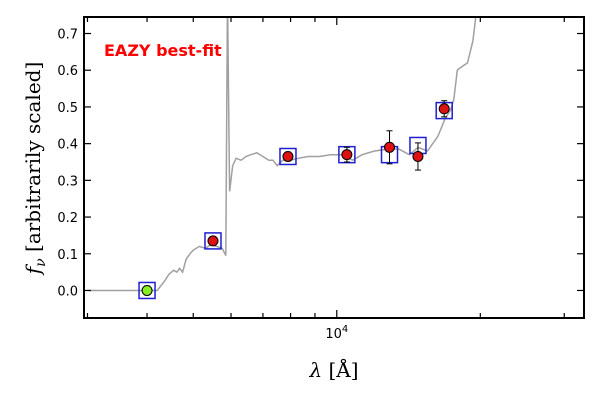 Image resolution: width=600 pixels, height=400 pixels. I want to click on x-axis-label: λ [Å], so click(333, 369).